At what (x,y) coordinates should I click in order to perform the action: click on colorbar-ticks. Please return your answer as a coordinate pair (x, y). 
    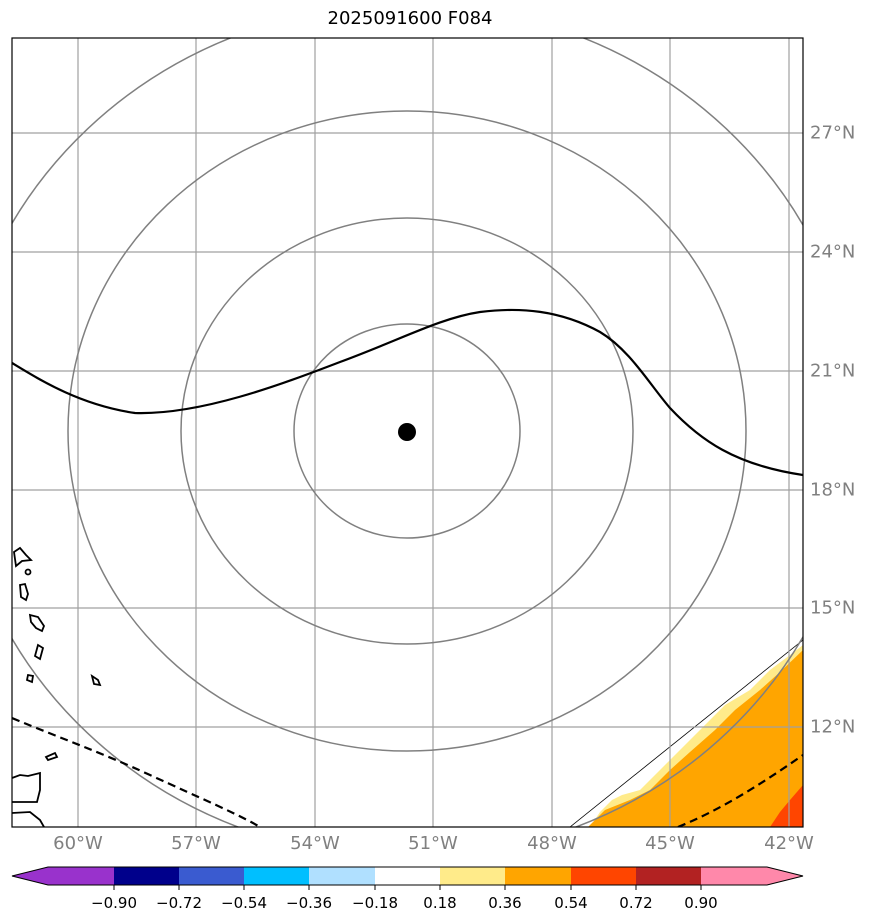
    Looking at the image, I should click on (407, 887).